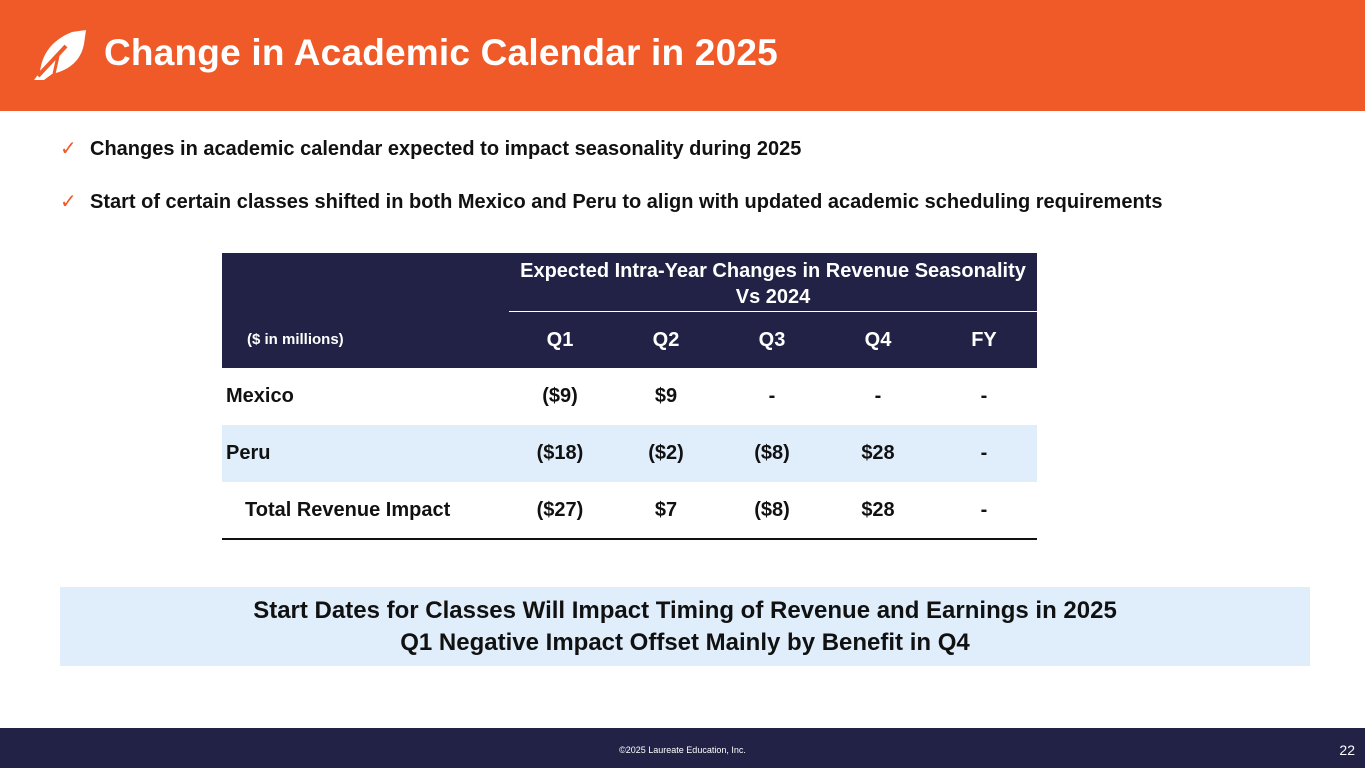  What do you see at coordinates (248, 453) in the screenshot?
I see `row-label: Peru` at bounding box center [248, 453].